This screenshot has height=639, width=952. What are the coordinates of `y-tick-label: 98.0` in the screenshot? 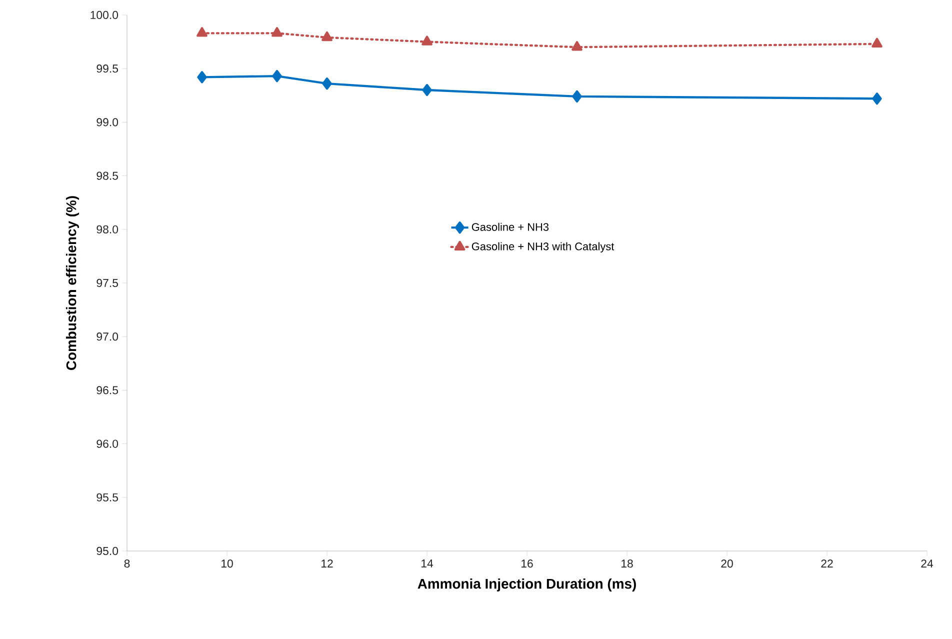 It's located at (107, 229).